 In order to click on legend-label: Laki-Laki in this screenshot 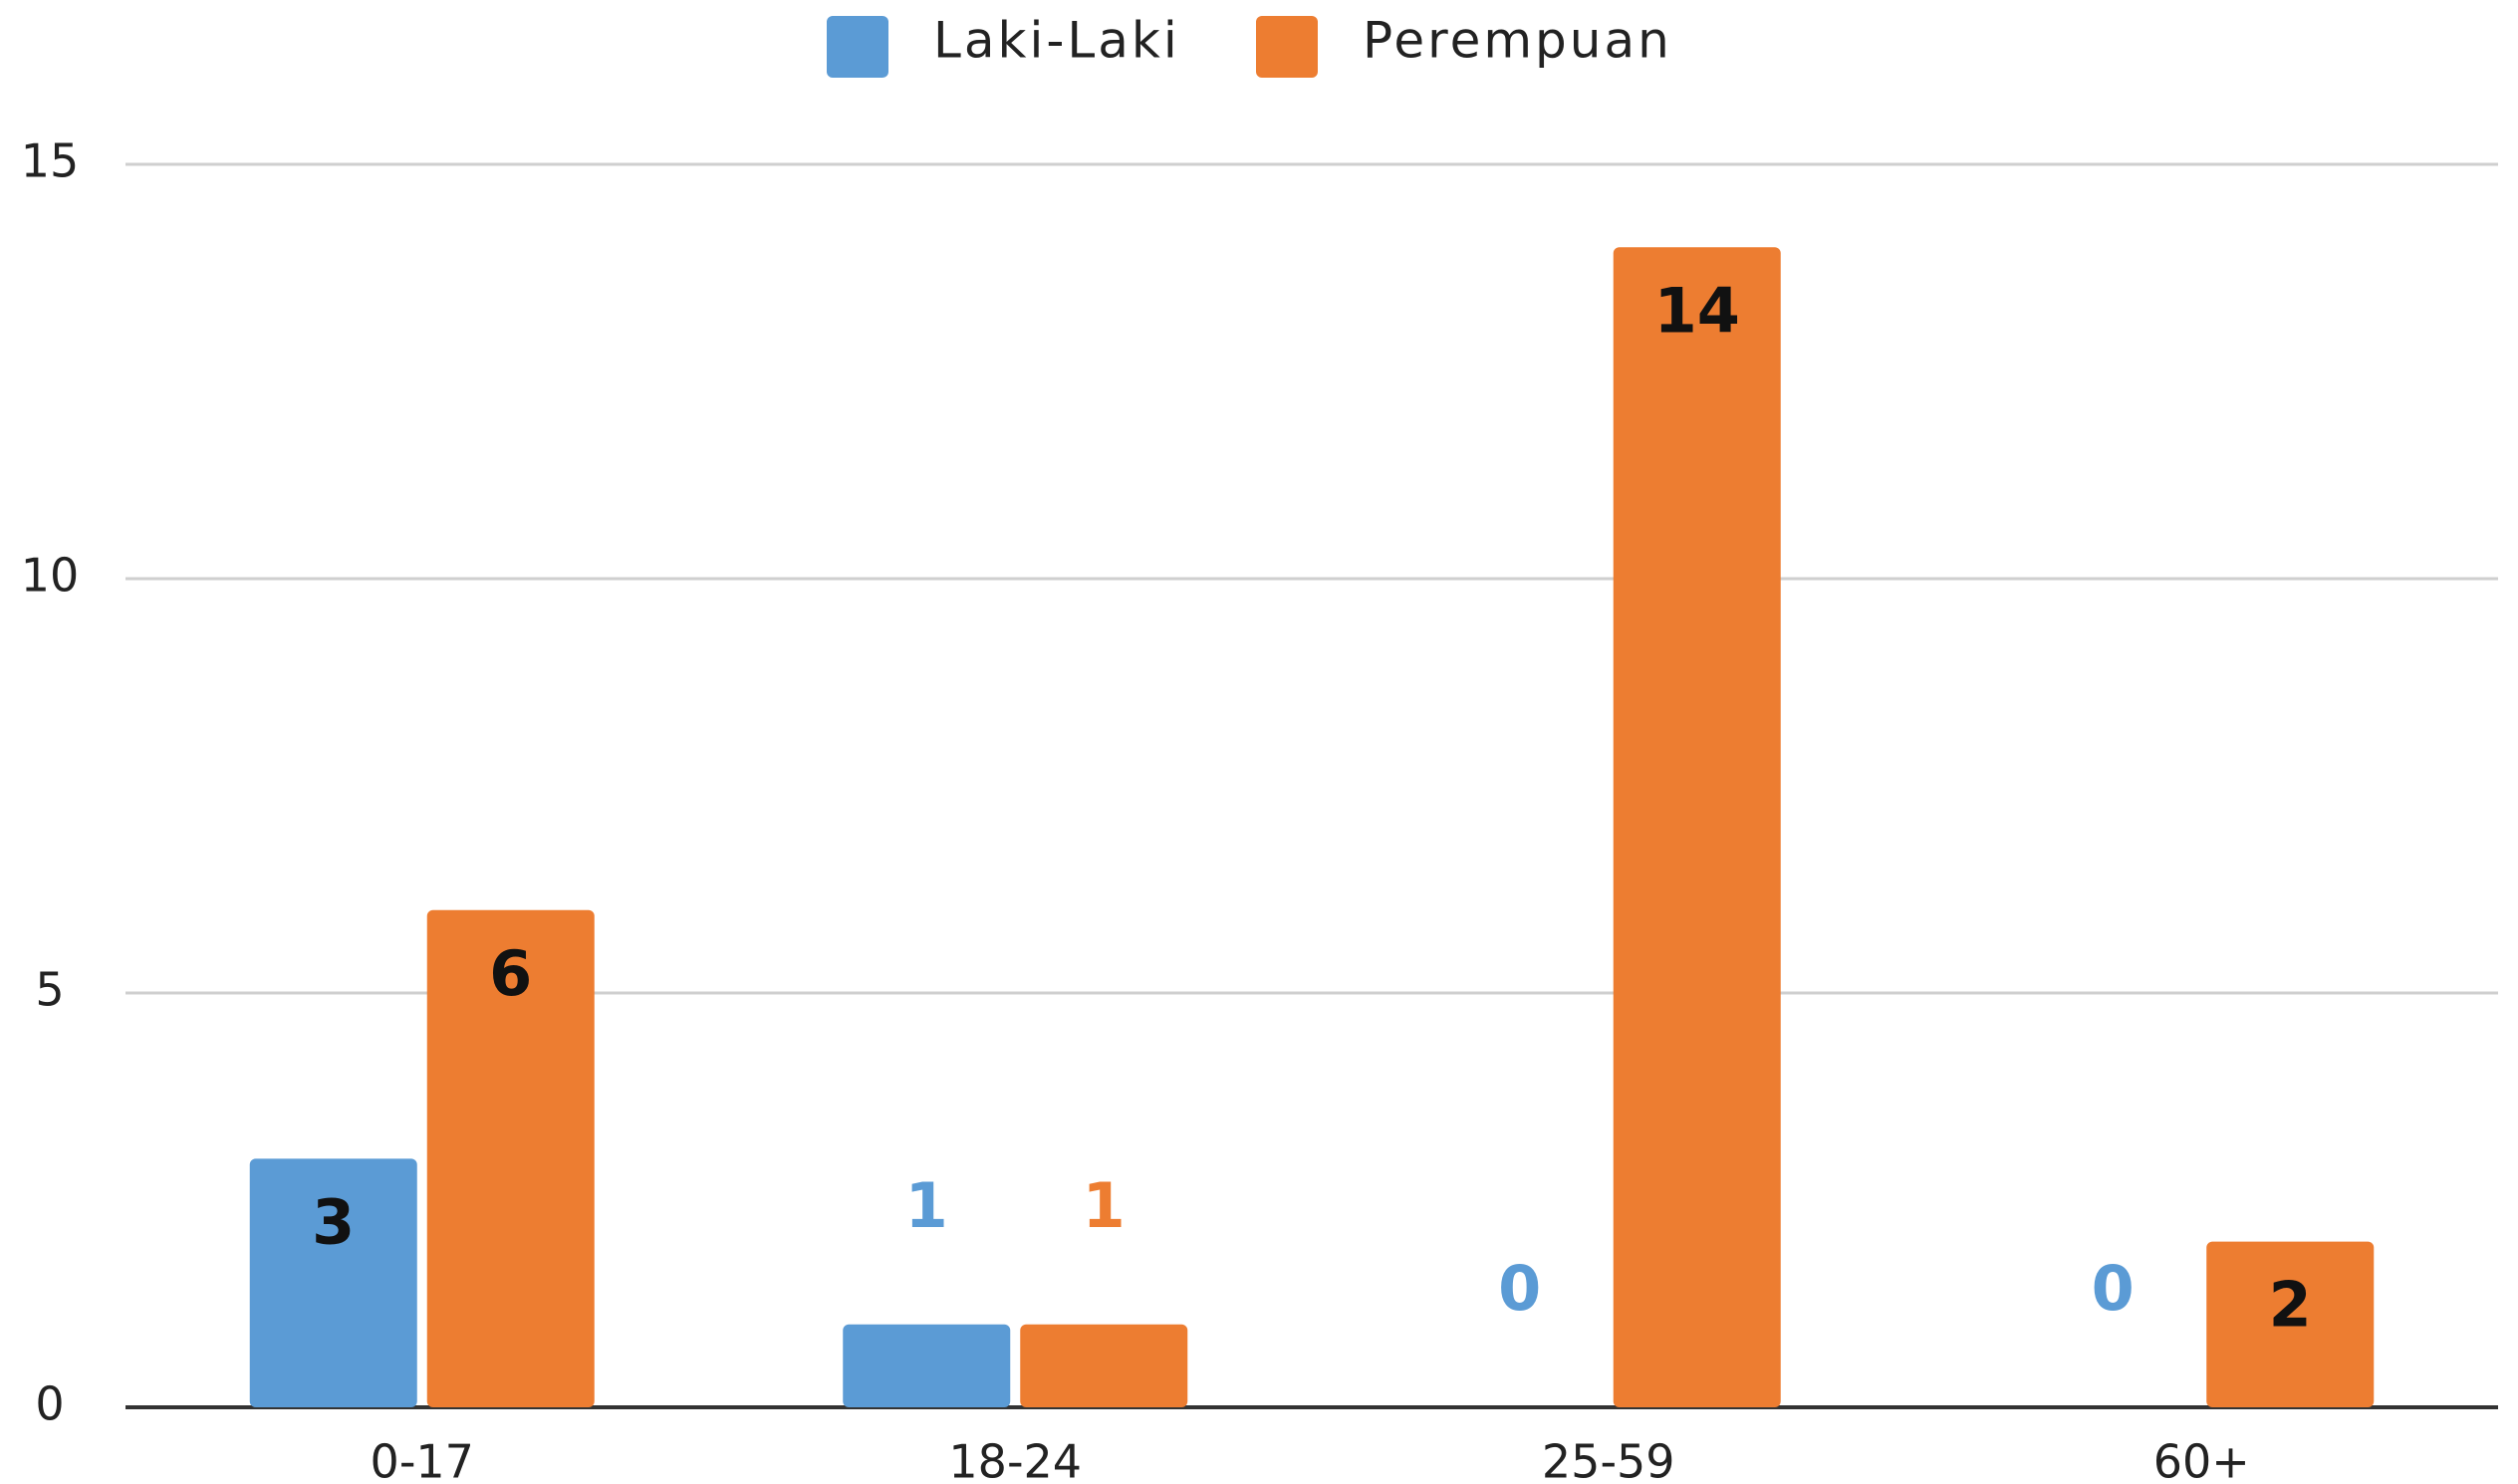, I will do `click(1056, 41)`.